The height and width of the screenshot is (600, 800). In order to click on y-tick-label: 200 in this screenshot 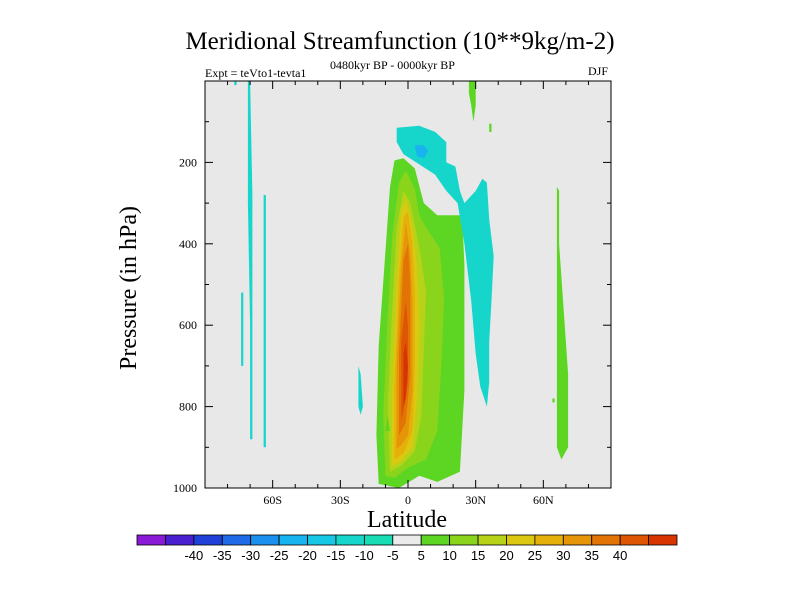, I will do `click(188, 162)`.